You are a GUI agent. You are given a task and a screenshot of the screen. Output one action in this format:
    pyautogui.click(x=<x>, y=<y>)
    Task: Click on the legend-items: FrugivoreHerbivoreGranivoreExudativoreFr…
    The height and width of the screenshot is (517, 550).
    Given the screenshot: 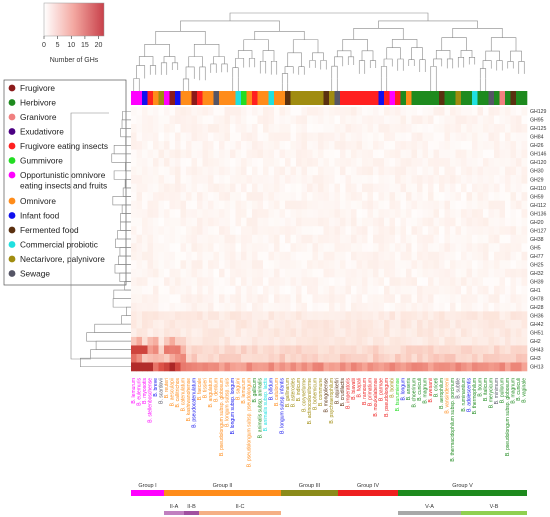 What is the action you would take?
    pyautogui.click(x=58, y=181)
    